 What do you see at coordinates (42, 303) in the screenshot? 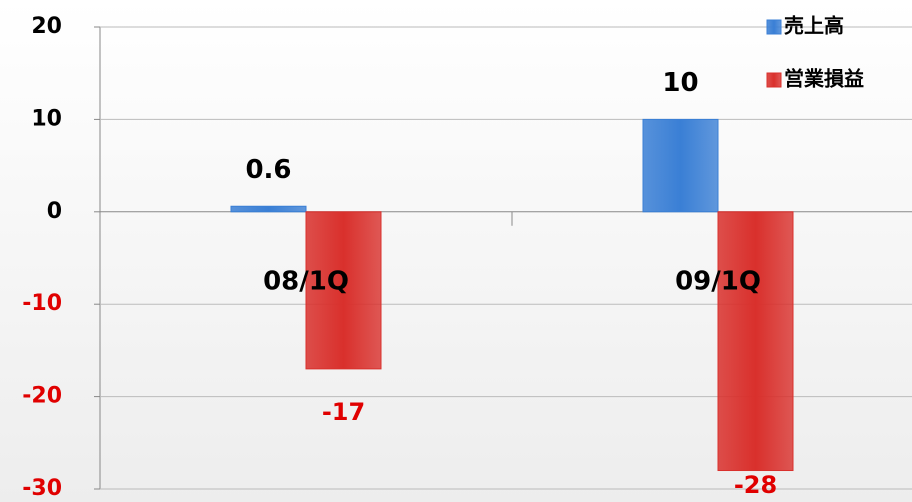
I see `y-tick-label: -10` at bounding box center [42, 303].